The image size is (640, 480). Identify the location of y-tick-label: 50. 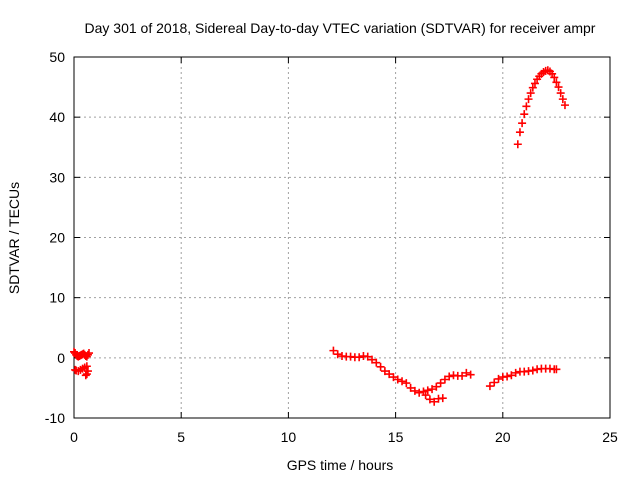
(57, 57).